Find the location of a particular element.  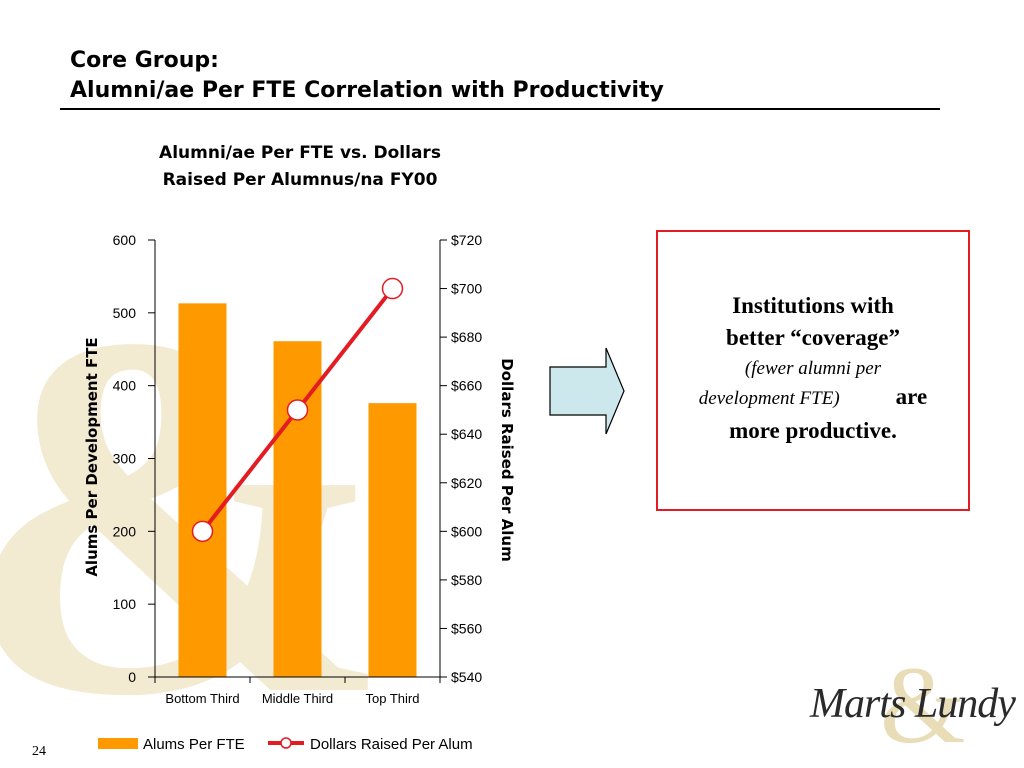

callout-italic-b: development FTE) is located at coordinates (769, 398).